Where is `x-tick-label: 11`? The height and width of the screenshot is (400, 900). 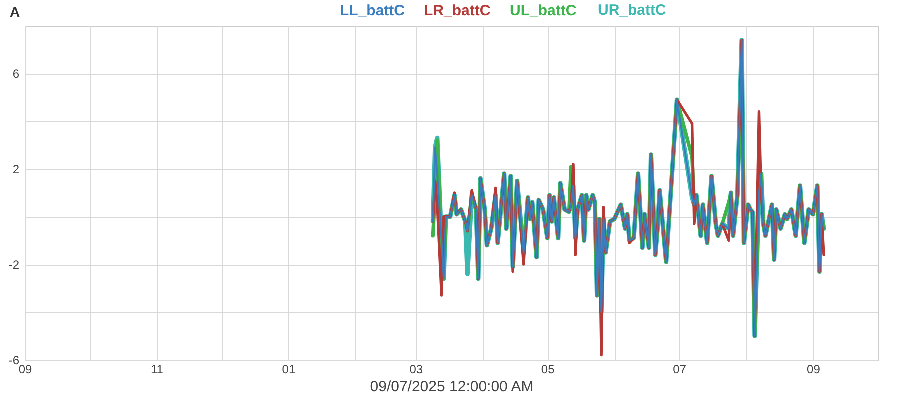
x-tick-label: 11 is located at coordinates (157, 369).